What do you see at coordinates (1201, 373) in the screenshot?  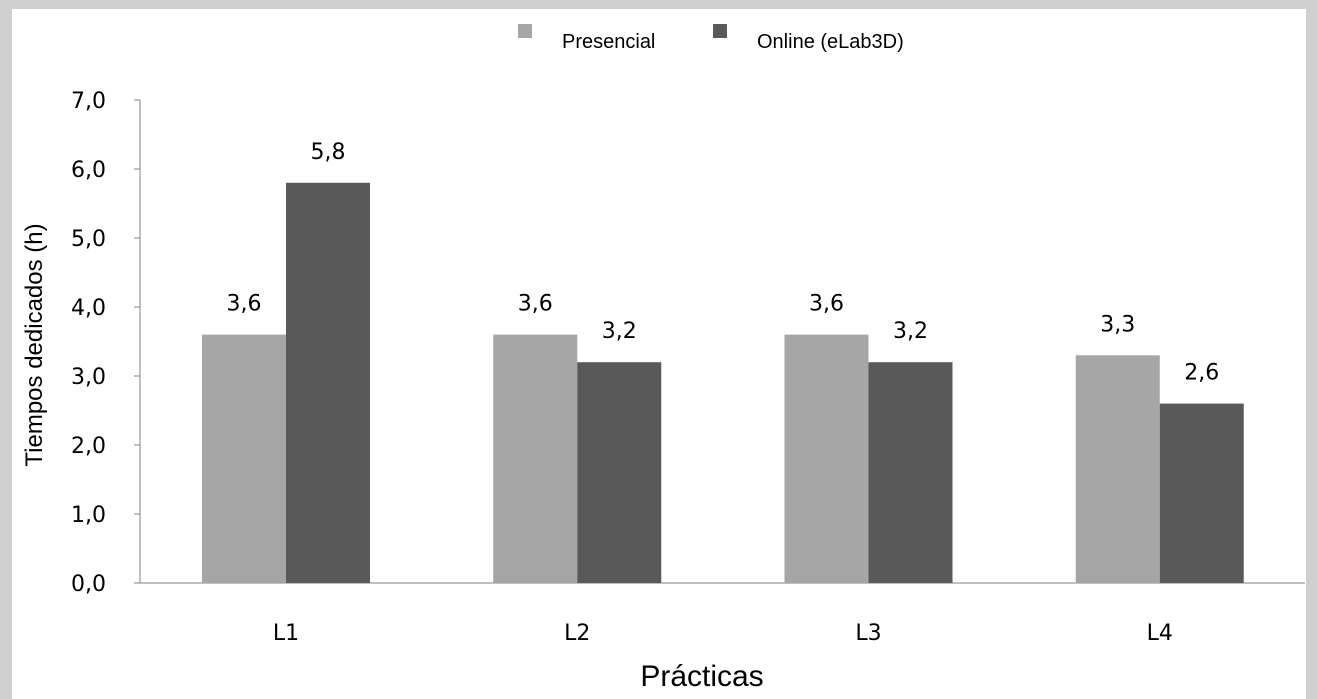 I see `data-label: 2,6` at bounding box center [1201, 373].